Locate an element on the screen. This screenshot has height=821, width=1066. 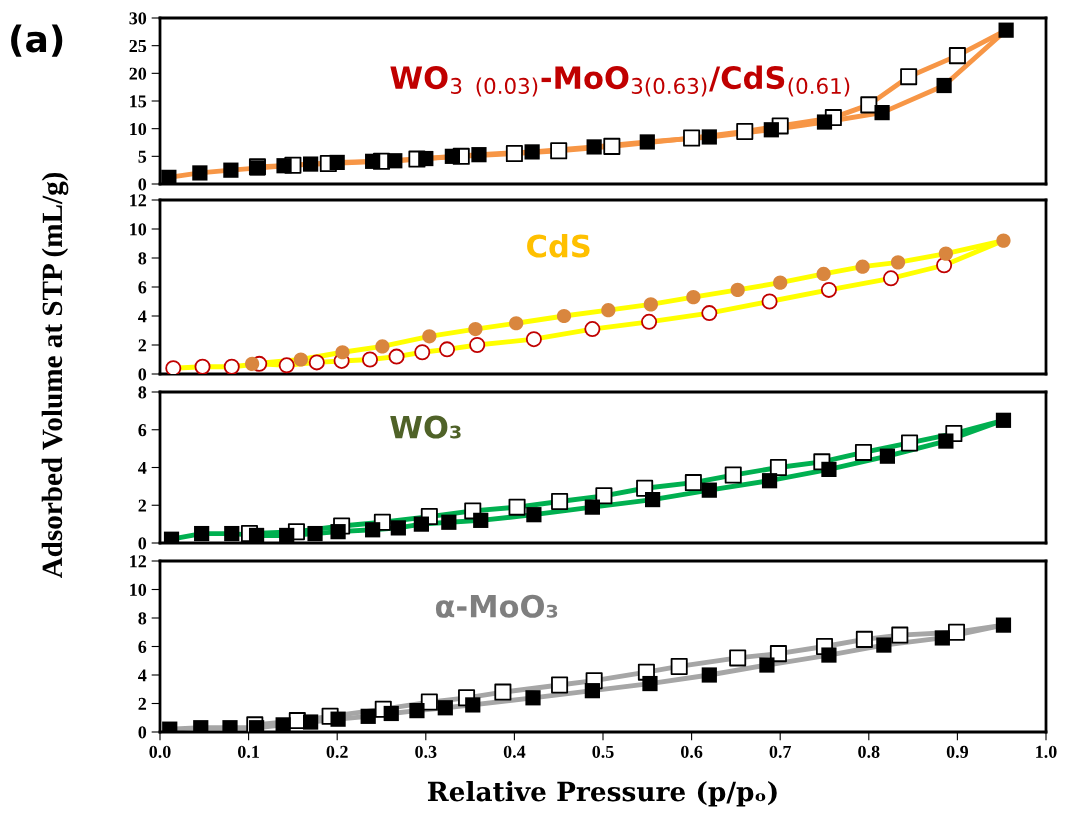
annotation: α-MoO₃ is located at coordinates (496, 606).